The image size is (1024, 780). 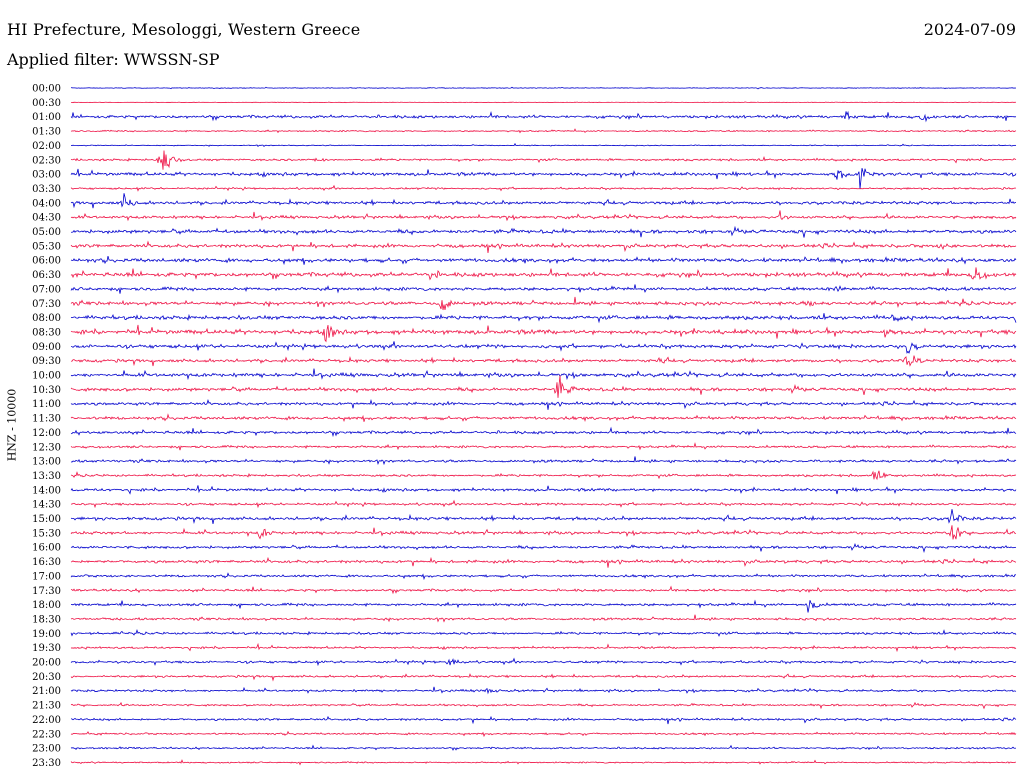 What do you see at coordinates (46, 232) in the screenshot?
I see `time-tick-label: 05:00` at bounding box center [46, 232].